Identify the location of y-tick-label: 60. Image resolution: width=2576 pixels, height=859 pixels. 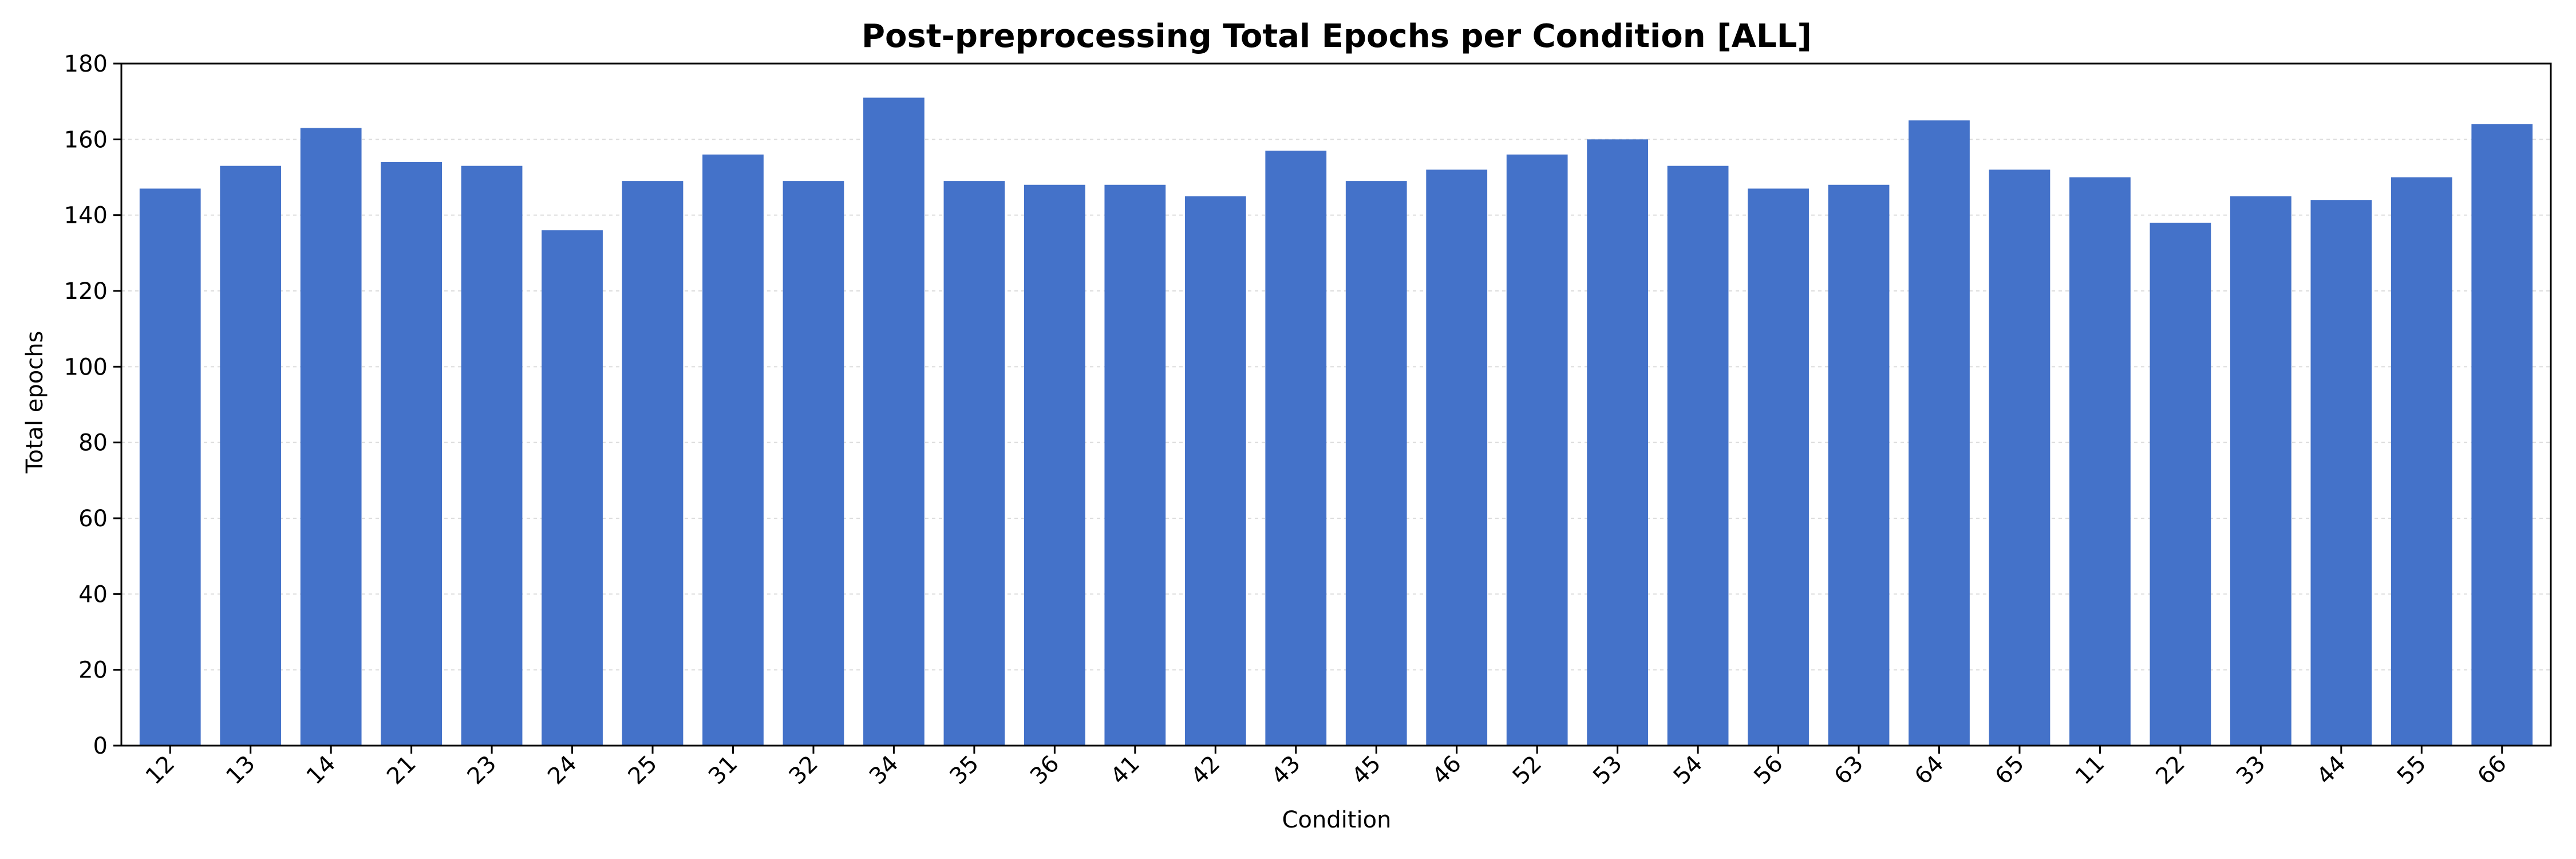
(93, 519).